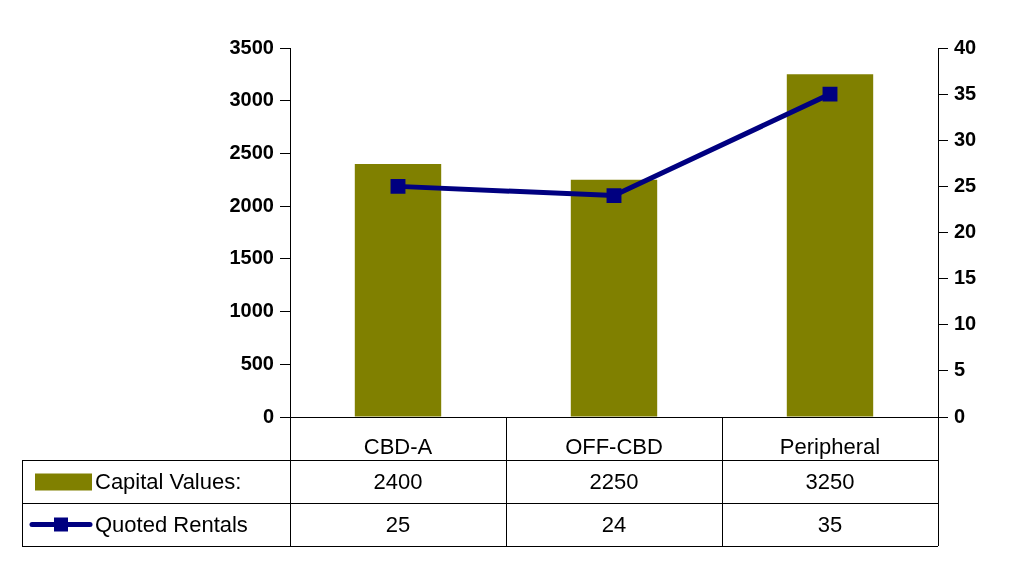  What do you see at coordinates (171, 524) in the screenshot?
I see `legend-label: Quoted Rentals` at bounding box center [171, 524].